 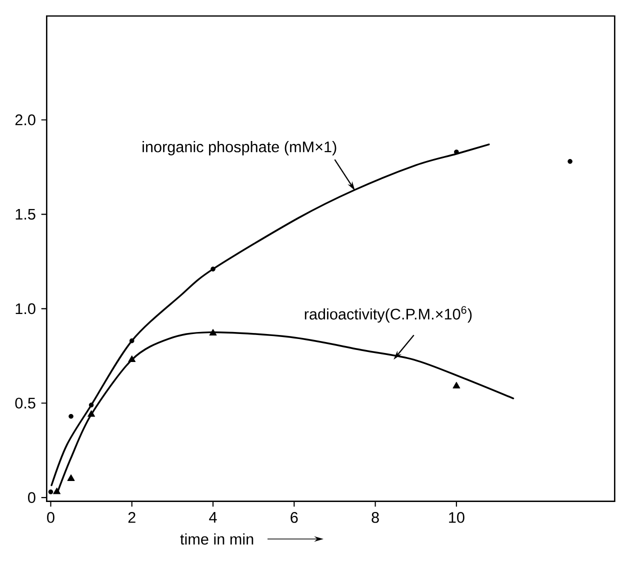 What do you see at coordinates (456, 517) in the screenshot?
I see `x-tick-label: 10` at bounding box center [456, 517].